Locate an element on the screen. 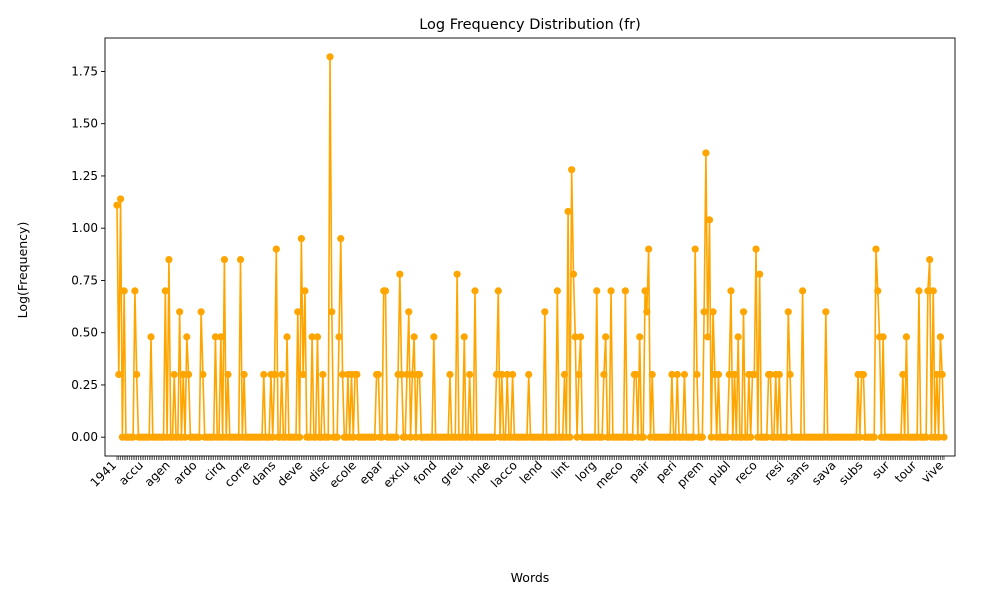 The height and width of the screenshot is (604, 1000). y-tick-label: 0.50 is located at coordinates (84, 333).